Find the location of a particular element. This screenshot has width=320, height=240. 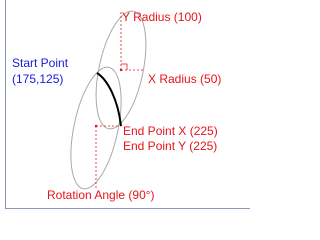

center-point is located at coordinates (121, 70).